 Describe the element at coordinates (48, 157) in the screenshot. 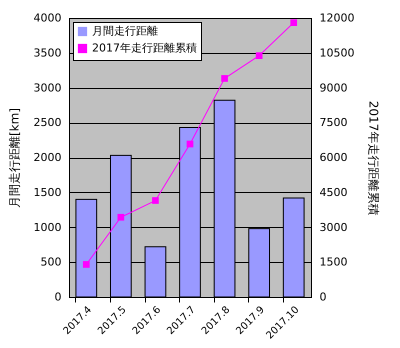

I see `y-tick-label: 2000` at that location.